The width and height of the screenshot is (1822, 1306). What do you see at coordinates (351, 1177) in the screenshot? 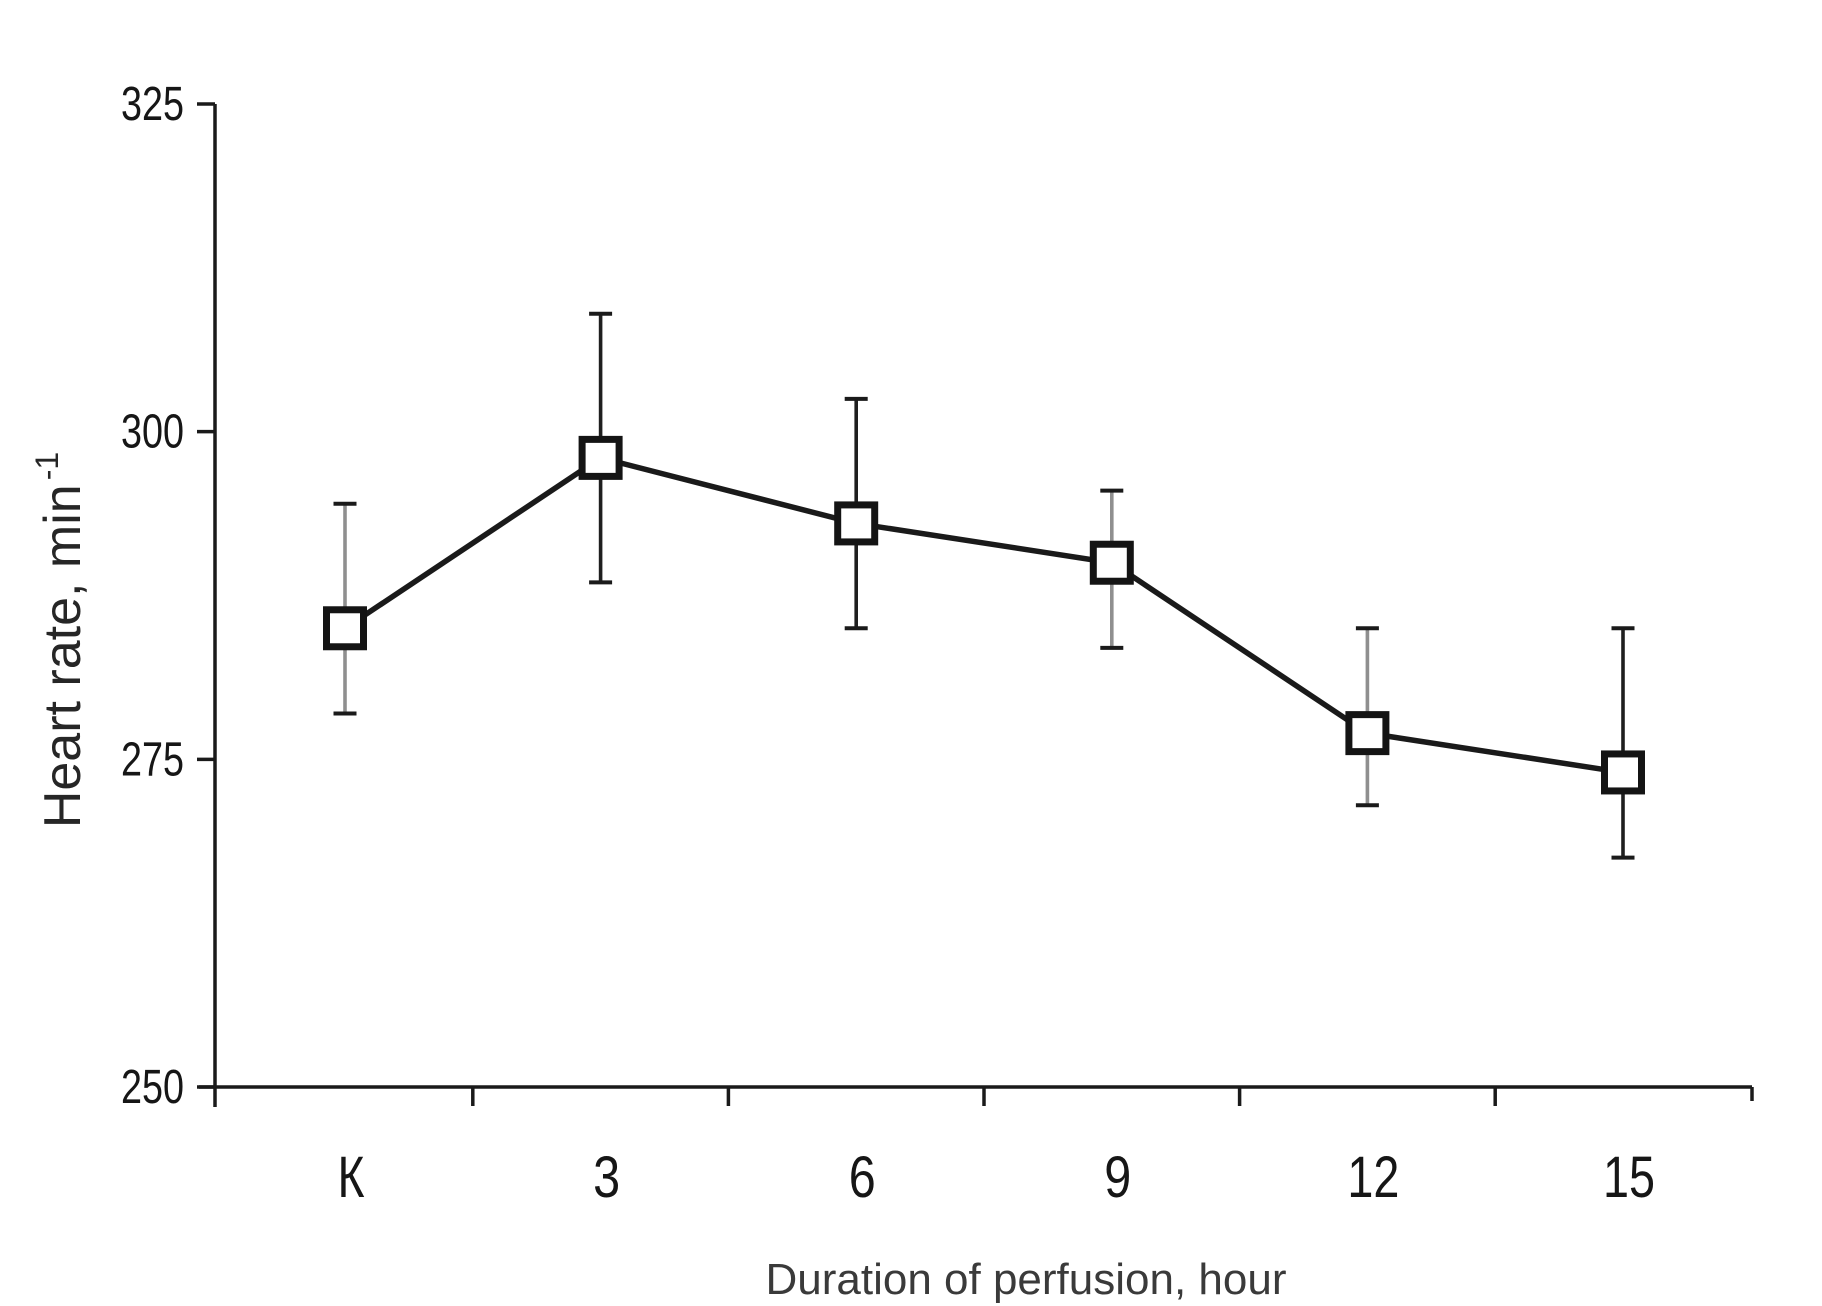
I see `x-category-label: К` at bounding box center [351, 1177].